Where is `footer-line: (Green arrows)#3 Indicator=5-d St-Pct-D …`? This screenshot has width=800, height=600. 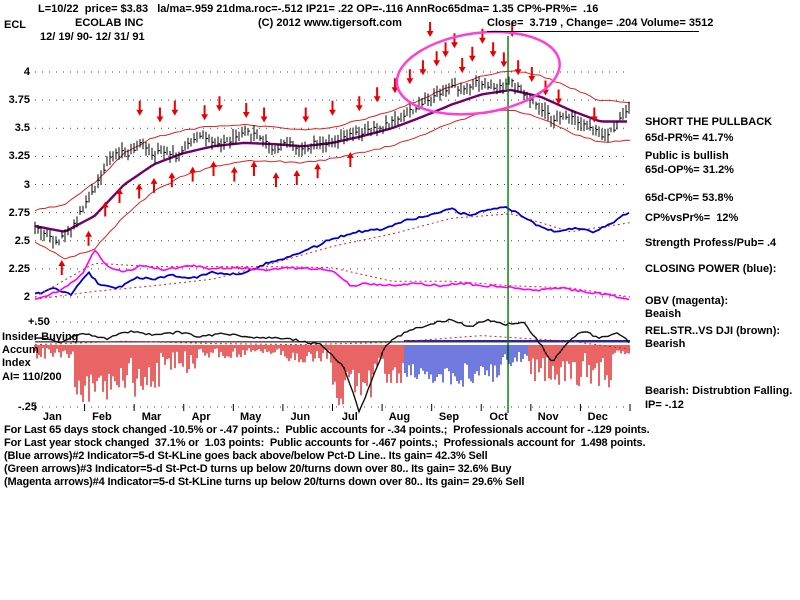
footer-line: (Green arrows)#3 Indicator=5-d St-Pct-D … is located at coordinates (258, 469).